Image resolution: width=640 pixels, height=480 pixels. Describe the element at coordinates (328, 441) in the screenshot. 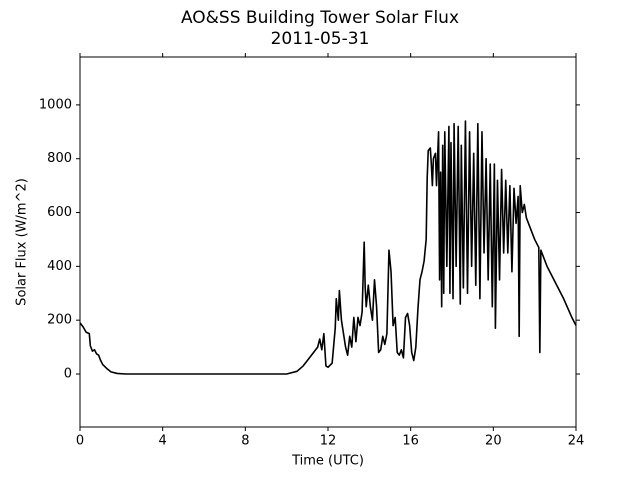

I see `x-tick-label: 12` at that location.